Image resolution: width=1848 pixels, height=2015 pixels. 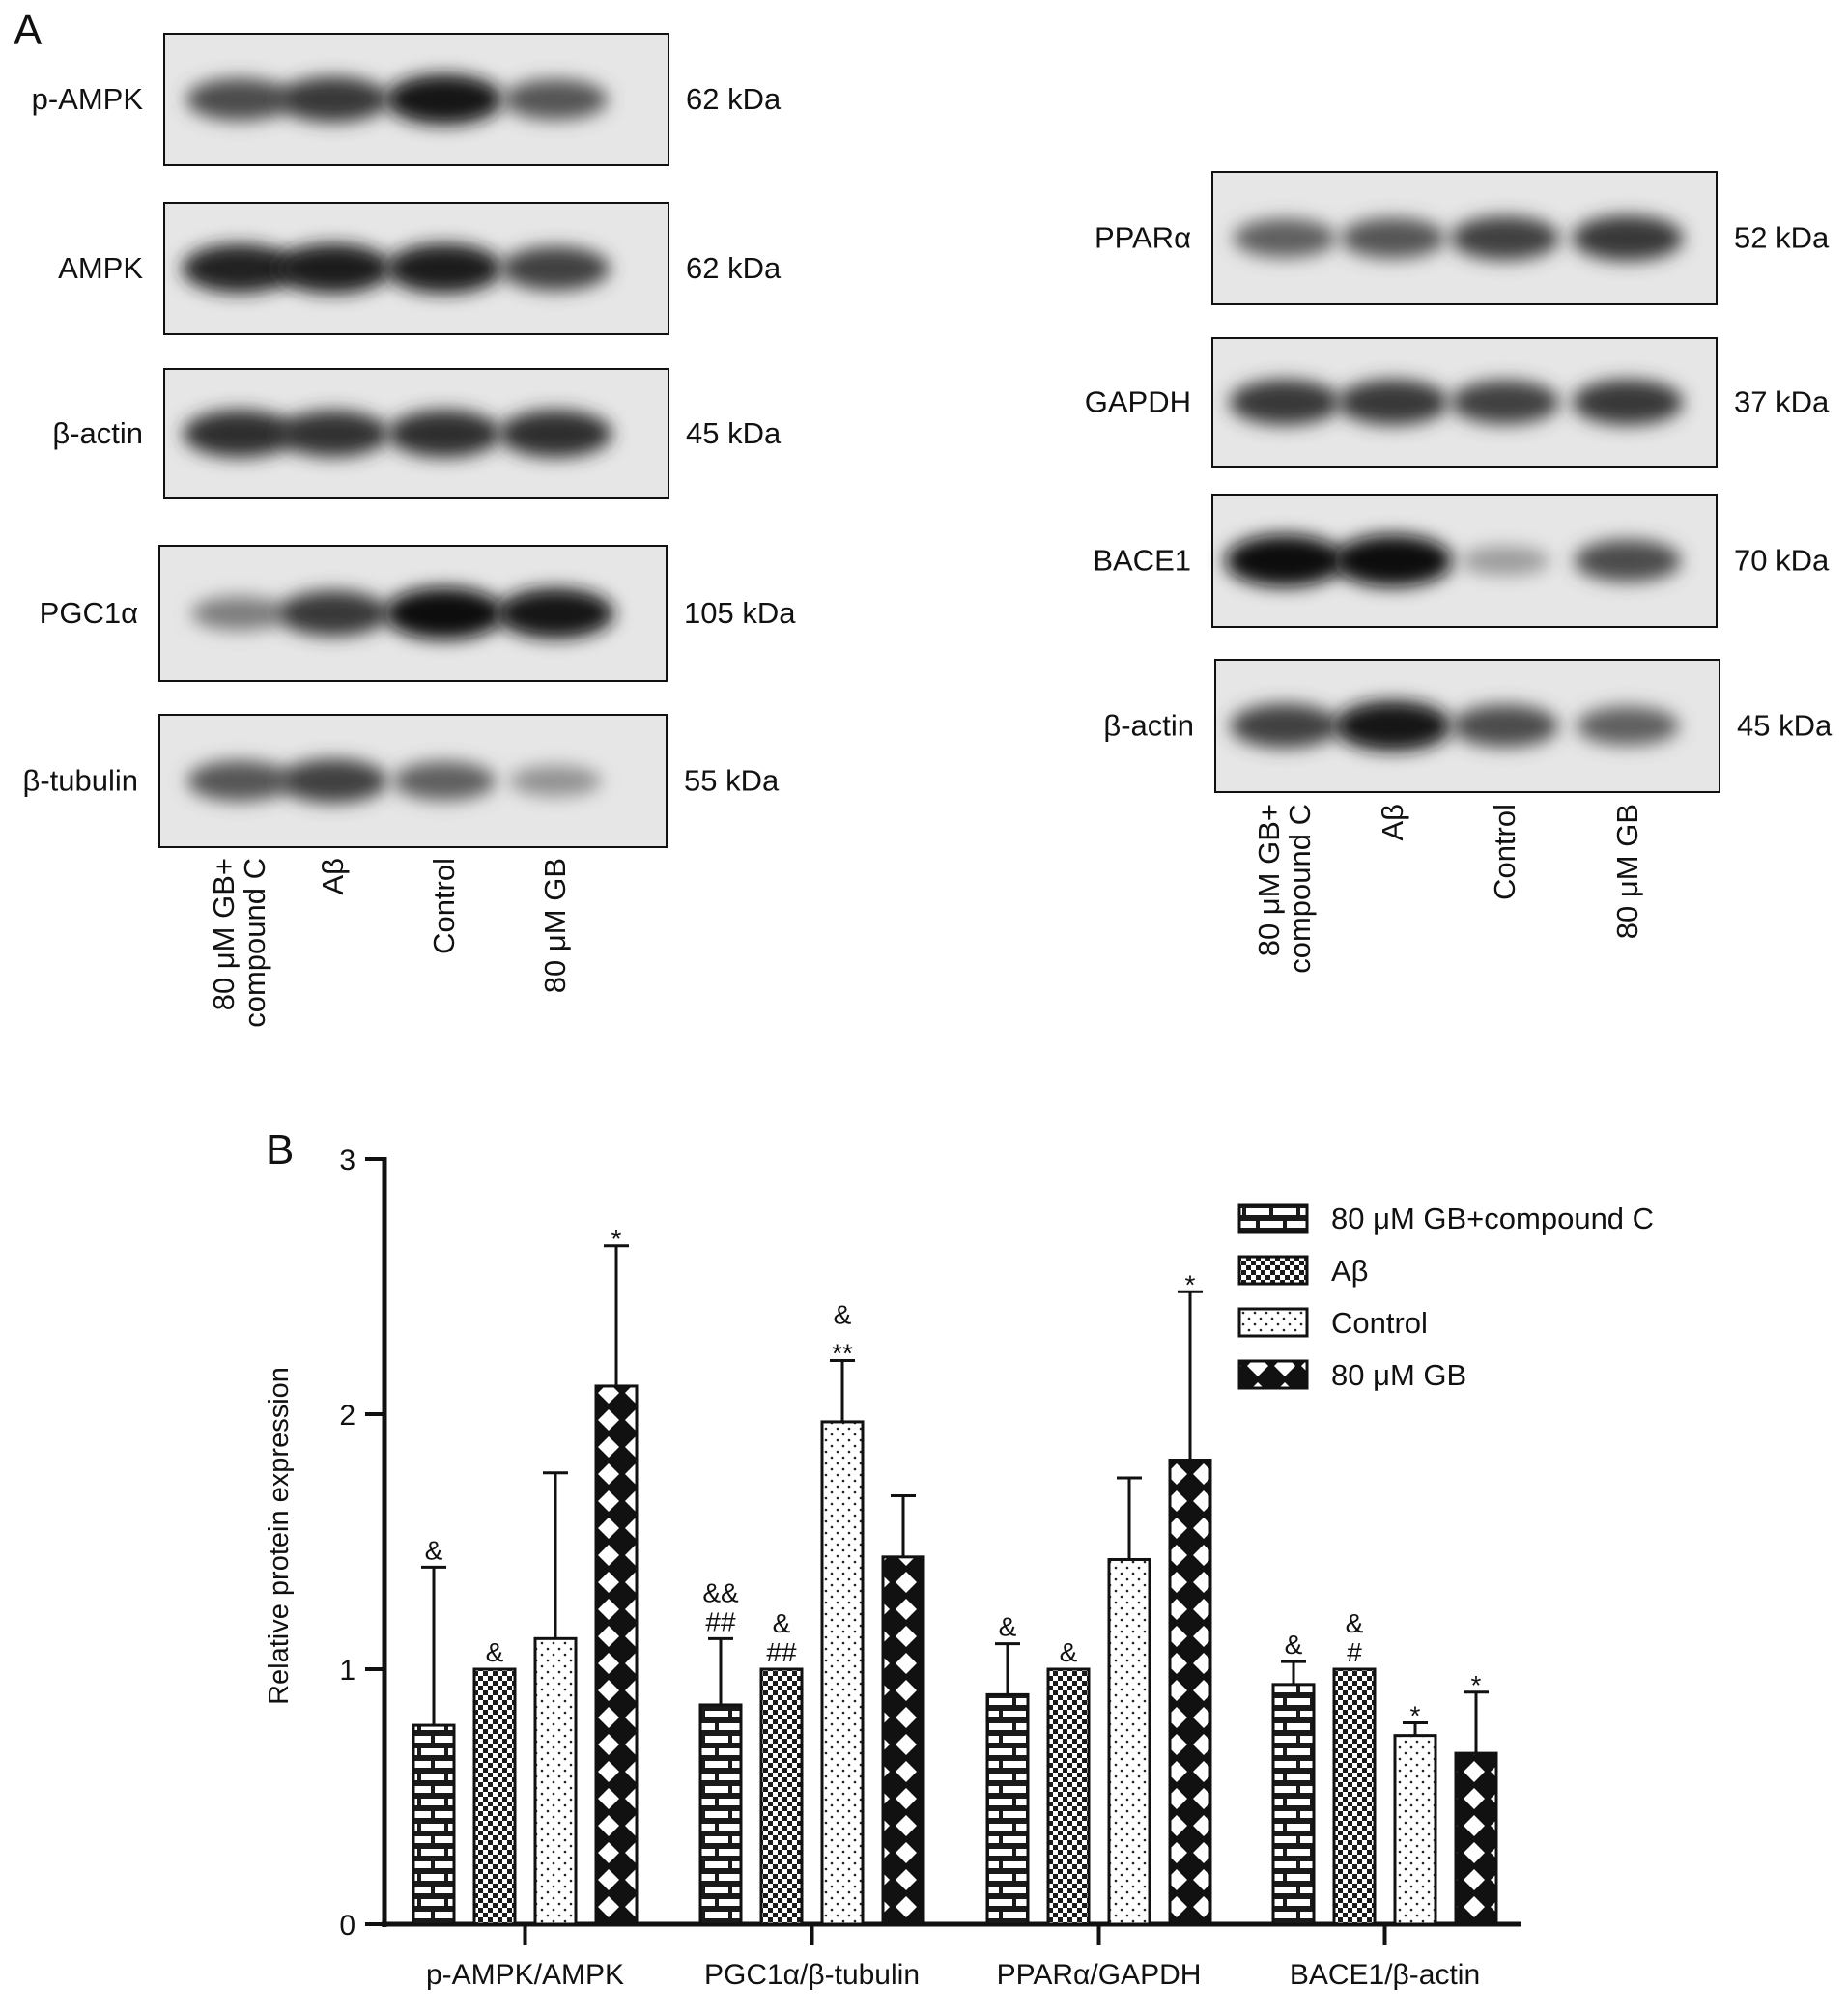 What do you see at coordinates (1782, 238) in the screenshot?
I see `blot-size-label: 52 kDa` at bounding box center [1782, 238].